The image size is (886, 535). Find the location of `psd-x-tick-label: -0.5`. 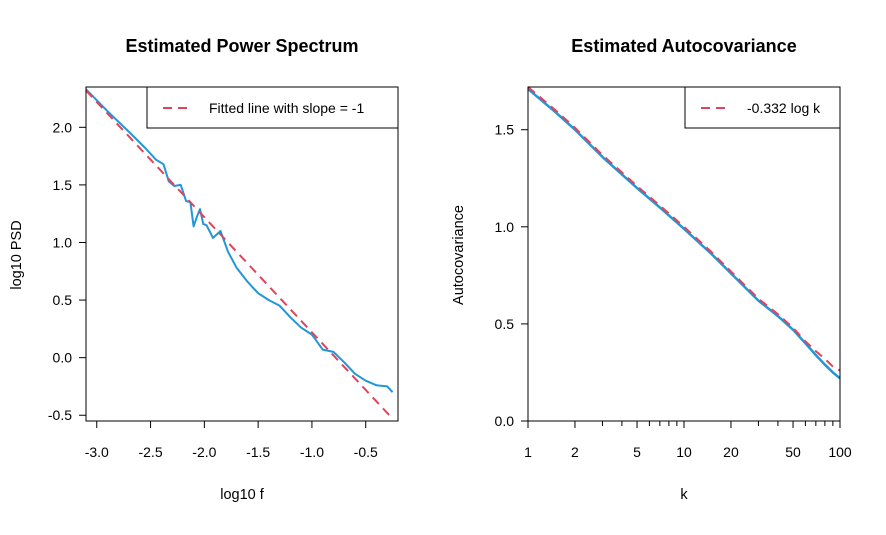

psd-x-tick-label: -0.5 is located at coordinates (366, 452).